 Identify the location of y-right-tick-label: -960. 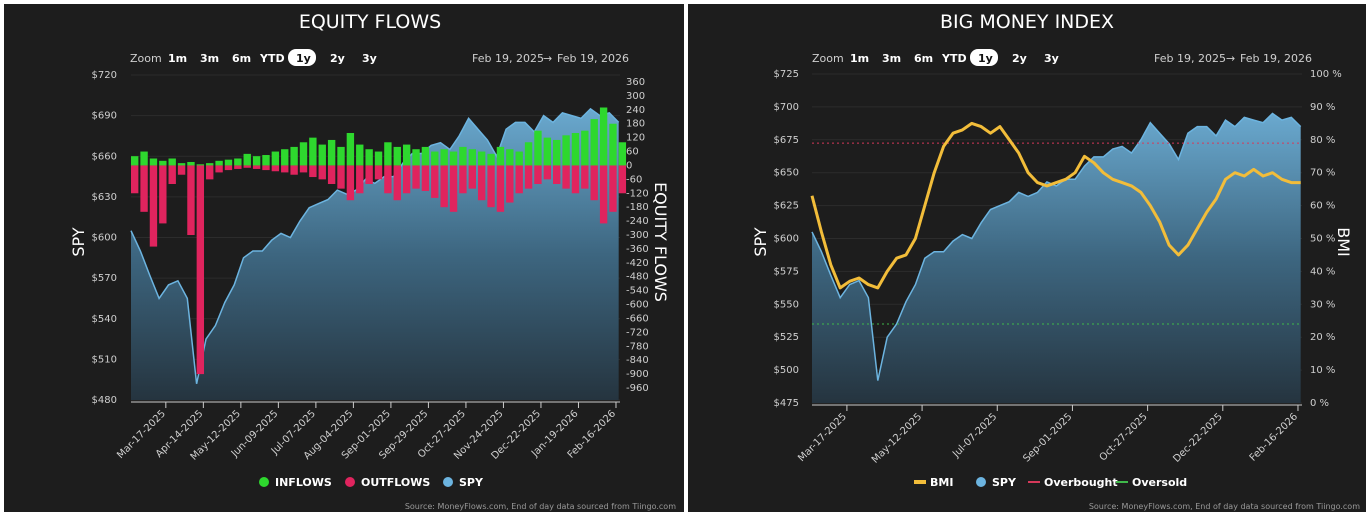
(637, 388).